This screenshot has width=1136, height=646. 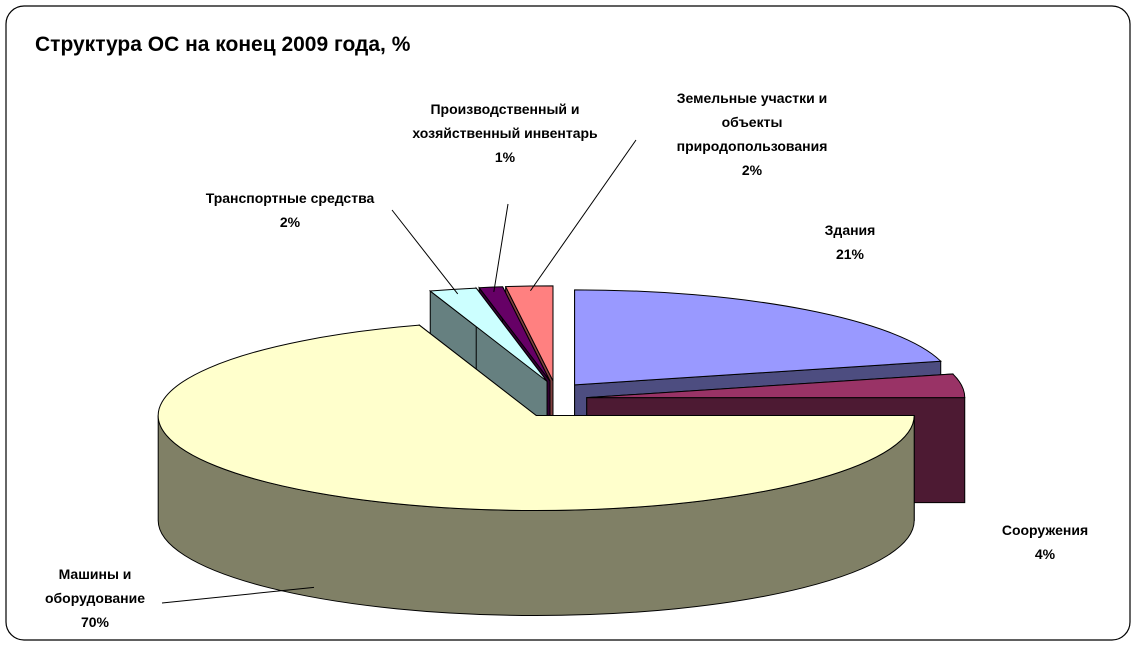 What do you see at coordinates (1045, 530) in the screenshot?
I see `category-label: Сооружения` at bounding box center [1045, 530].